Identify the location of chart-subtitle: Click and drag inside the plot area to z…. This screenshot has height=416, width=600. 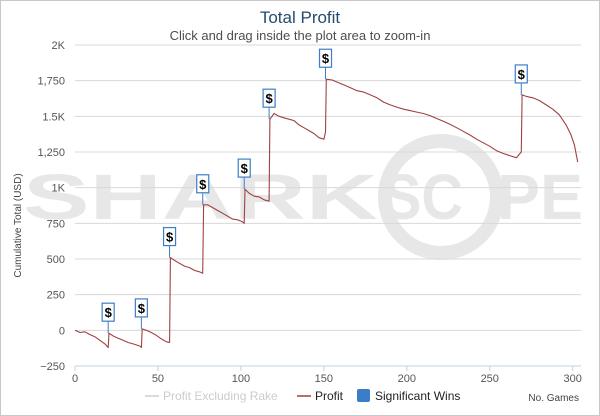
(300, 35).